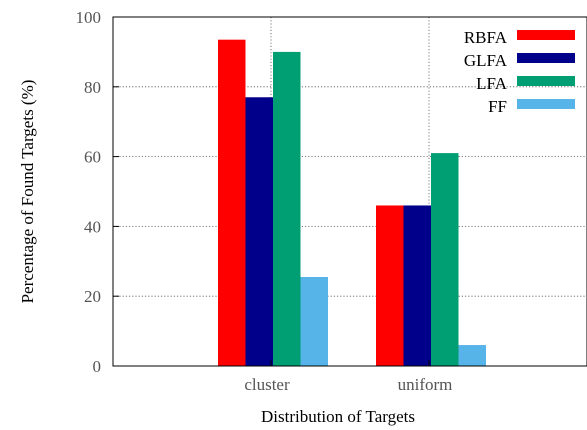  Describe the element at coordinates (267, 384) in the screenshot. I see `x-tick-label: cluster` at that location.